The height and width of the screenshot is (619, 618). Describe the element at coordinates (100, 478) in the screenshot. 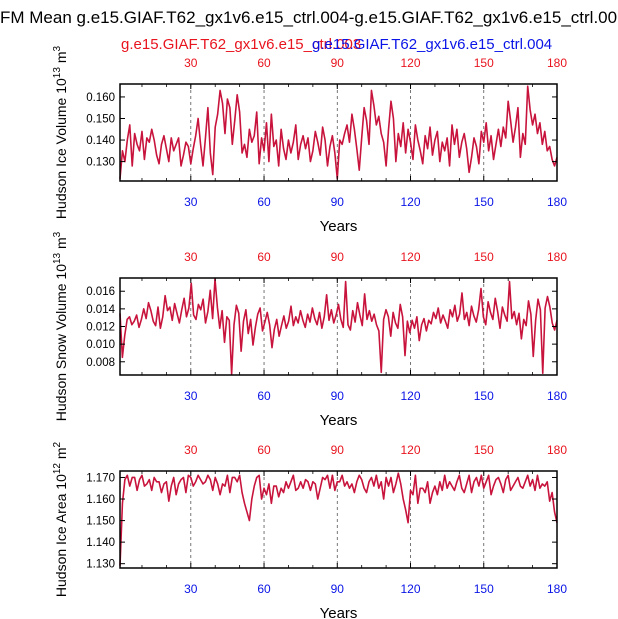

I see `y-tick-label: 1.170` at that location.